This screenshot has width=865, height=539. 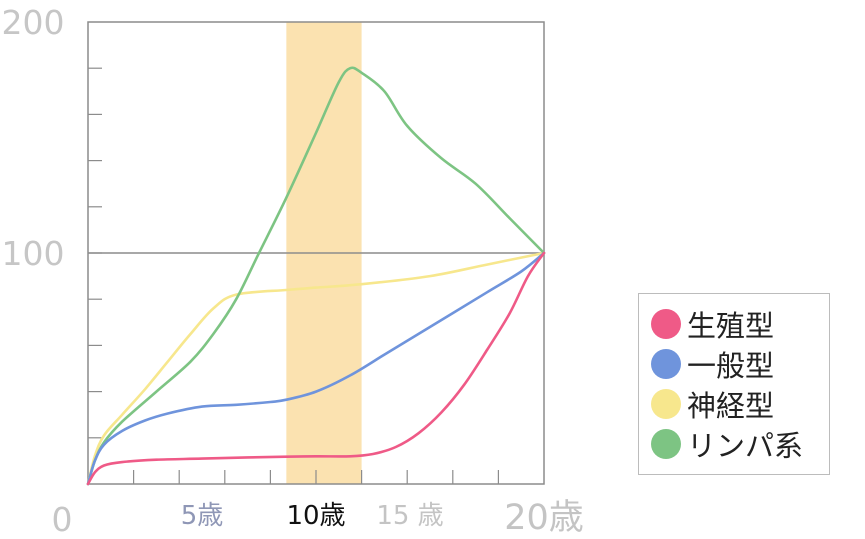 What do you see at coordinates (33, 22) in the screenshot?
I see `y-tick-label: 200` at bounding box center [33, 22].